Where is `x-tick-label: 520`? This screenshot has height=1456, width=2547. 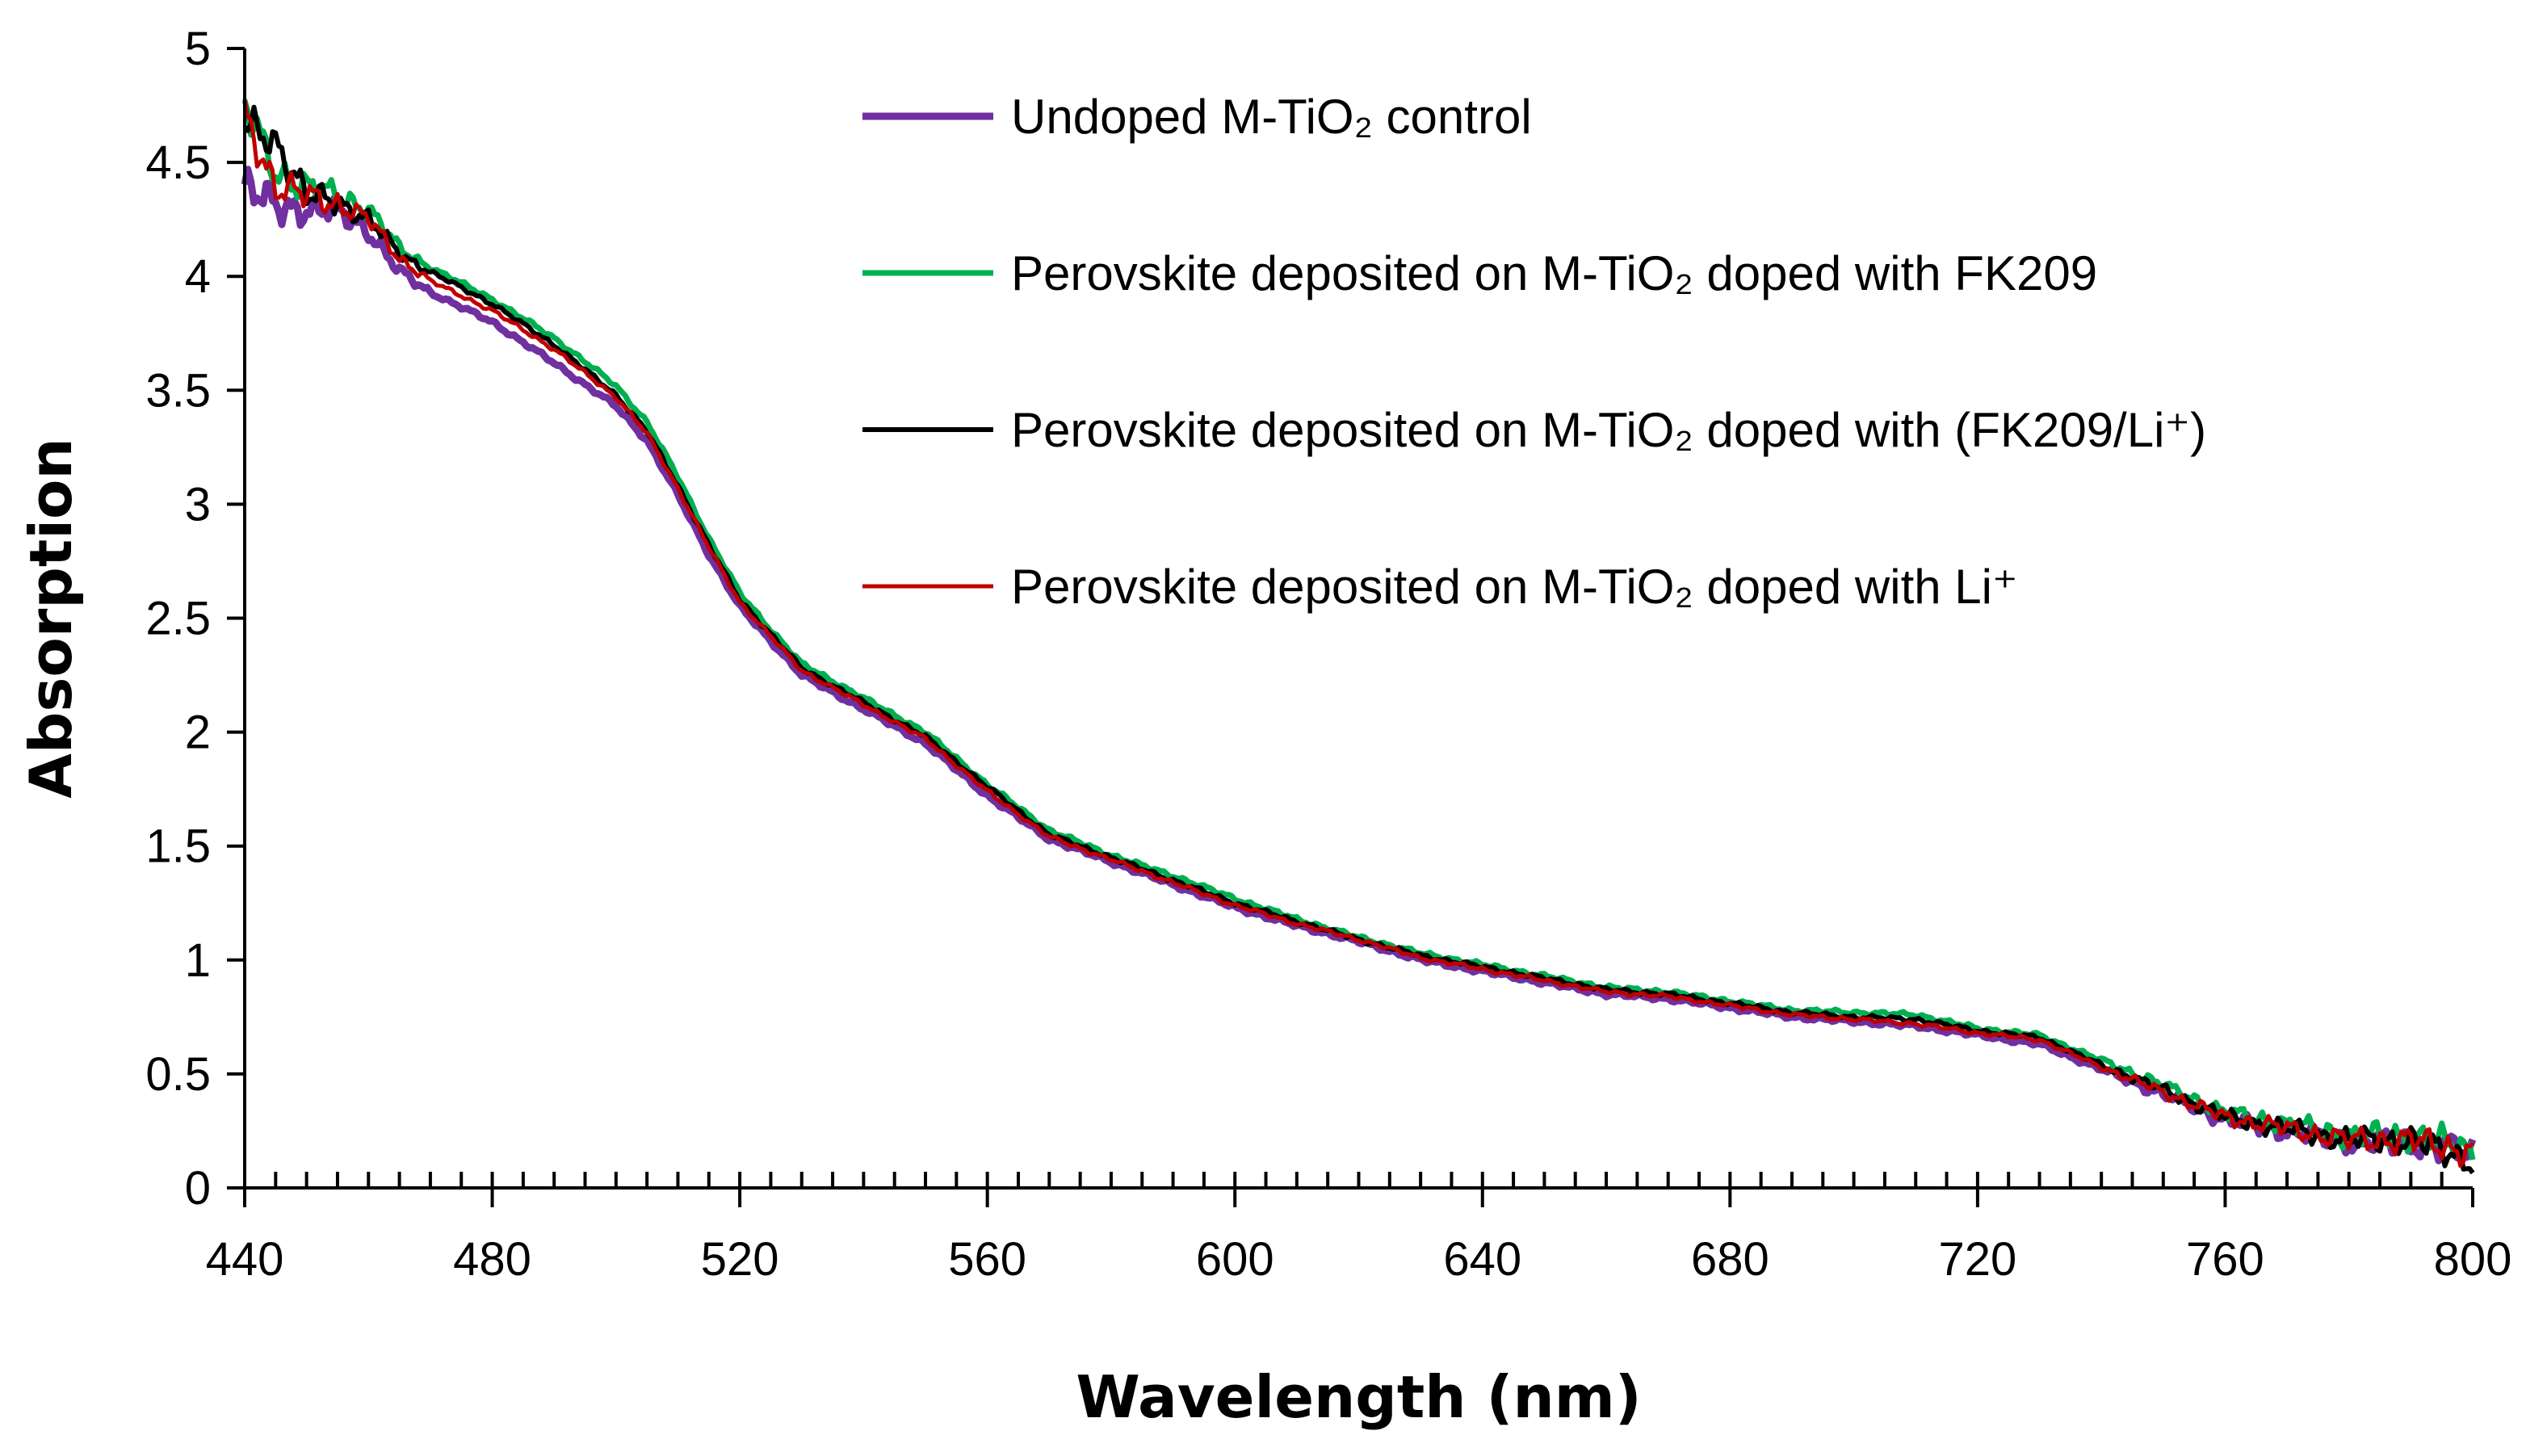
x-tick-label: 520 is located at coordinates (740, 1259).